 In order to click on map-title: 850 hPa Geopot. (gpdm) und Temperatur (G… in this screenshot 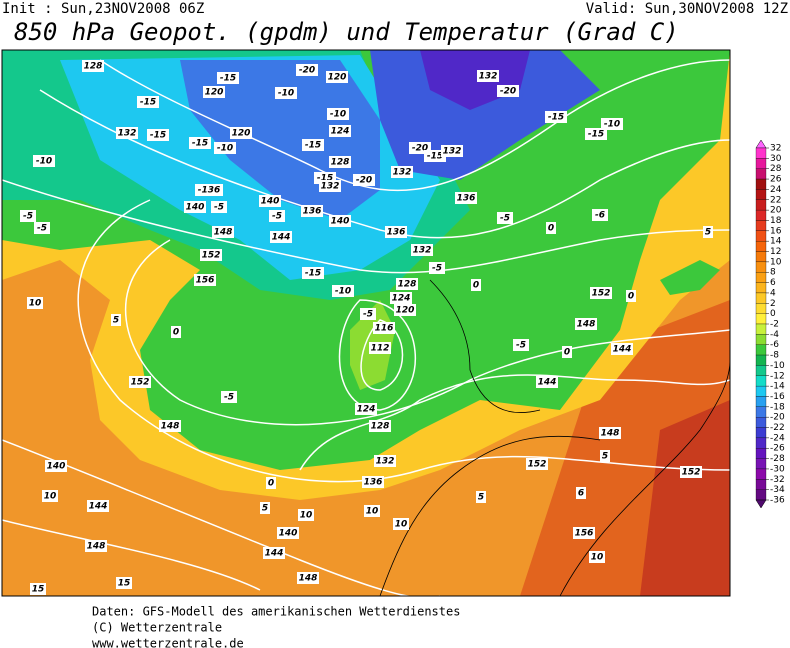, I will do `click(346, 32)`.